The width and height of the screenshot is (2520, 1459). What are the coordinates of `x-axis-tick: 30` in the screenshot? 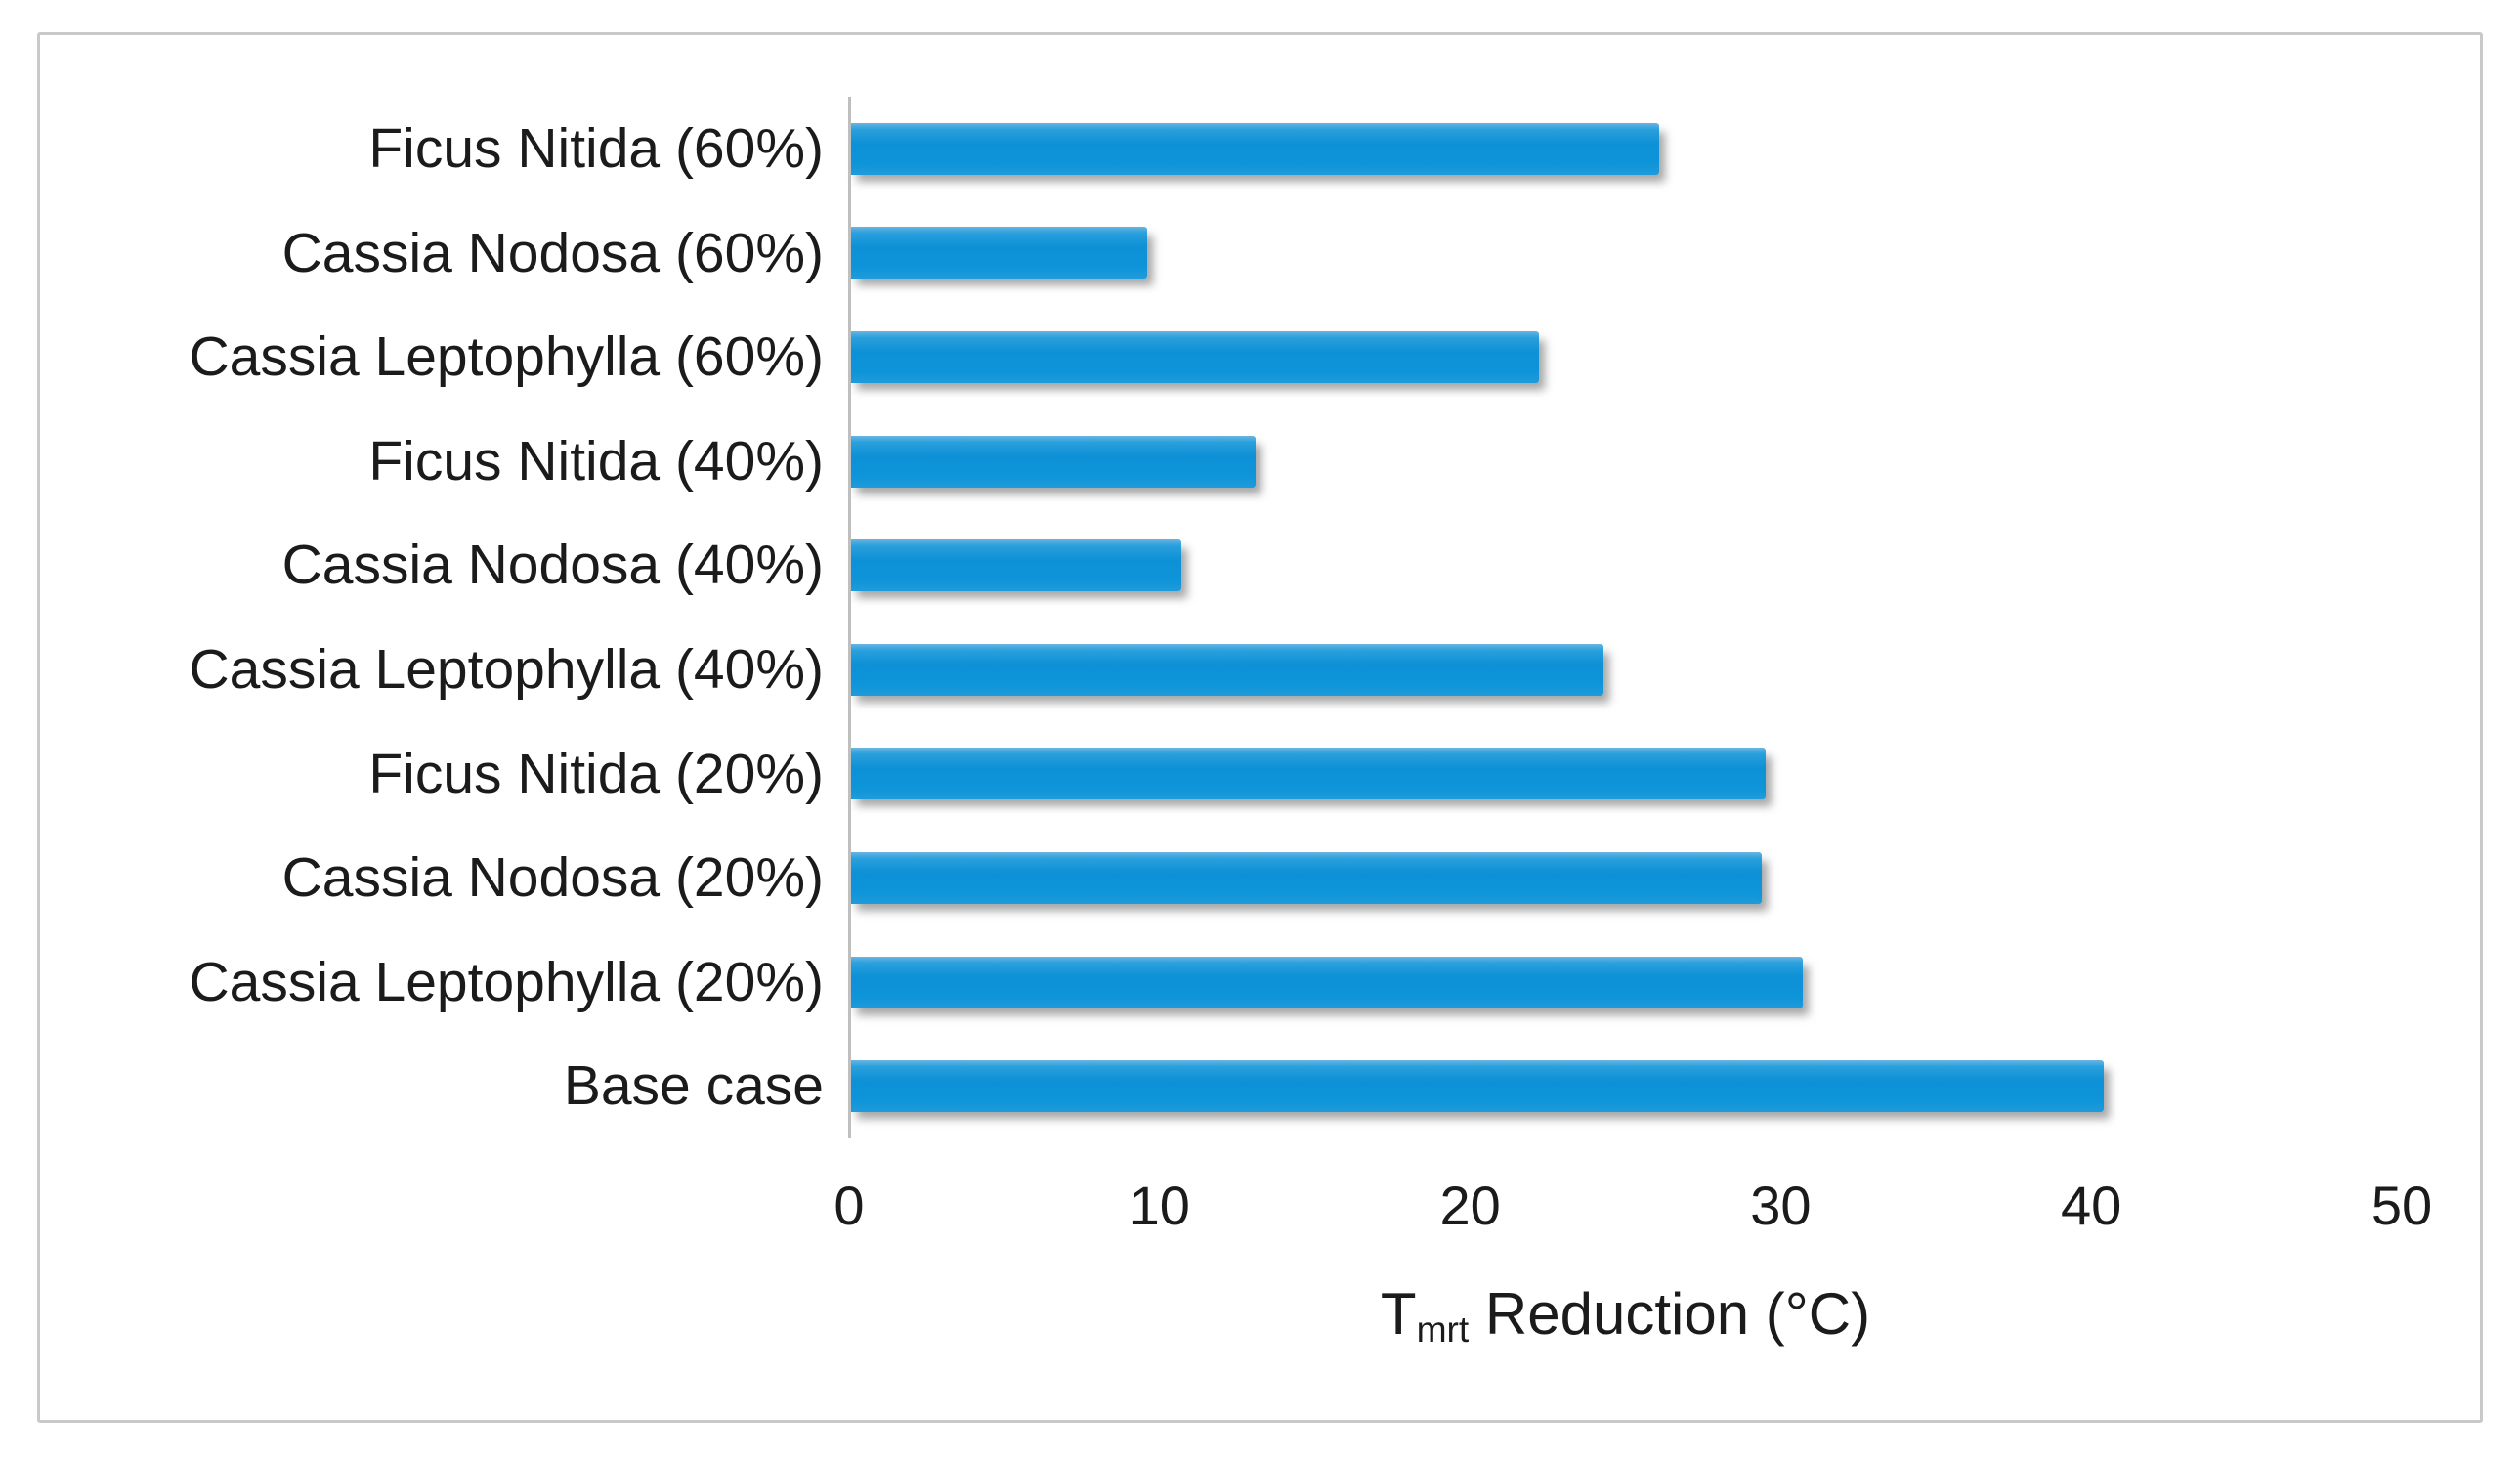 It's located at (1781, 1206).